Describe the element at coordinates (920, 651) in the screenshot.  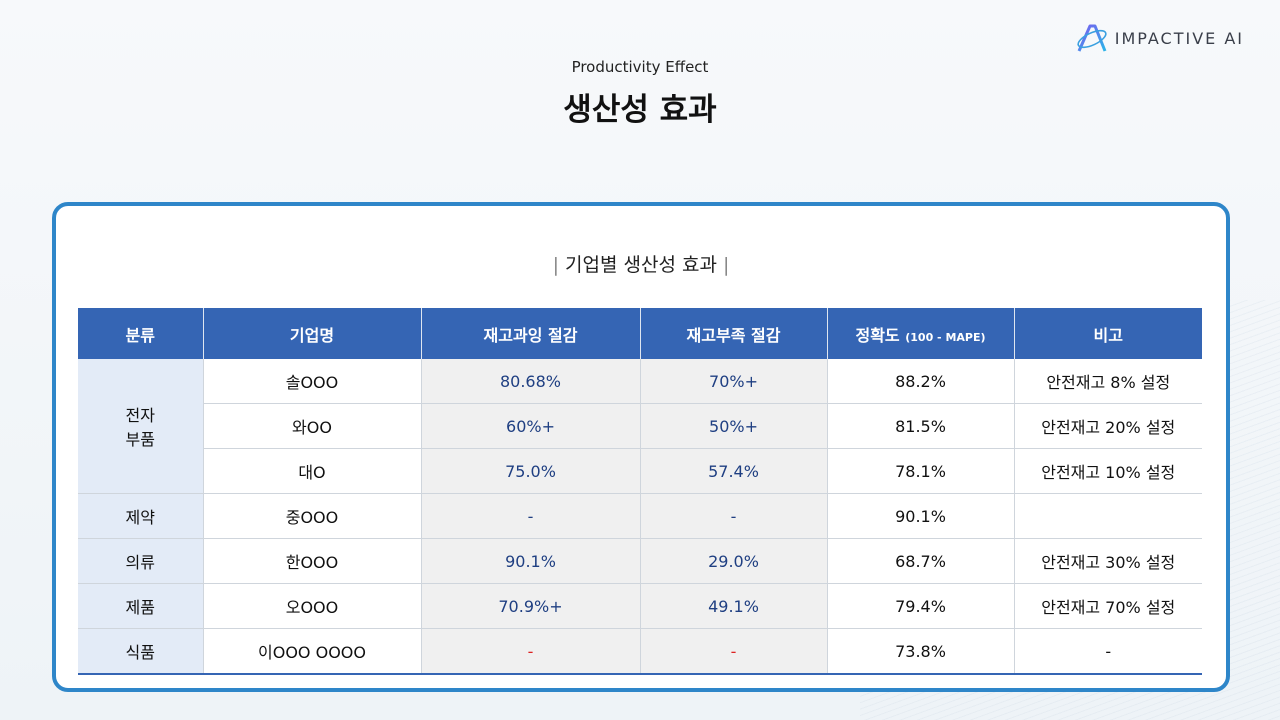
I see `accuracy-cell: 73.8%` at that location.